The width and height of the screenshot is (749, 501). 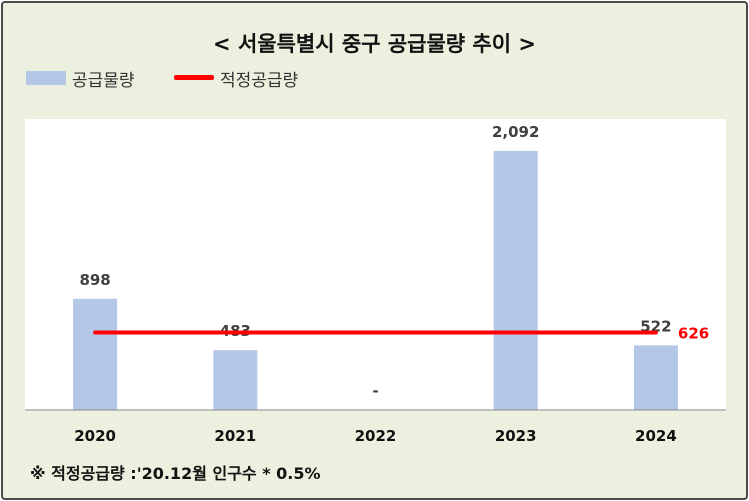 What do you see at coordinates (655, 377) in the screenshot?
I see `bar-2024` at bounding box center [655, 377].